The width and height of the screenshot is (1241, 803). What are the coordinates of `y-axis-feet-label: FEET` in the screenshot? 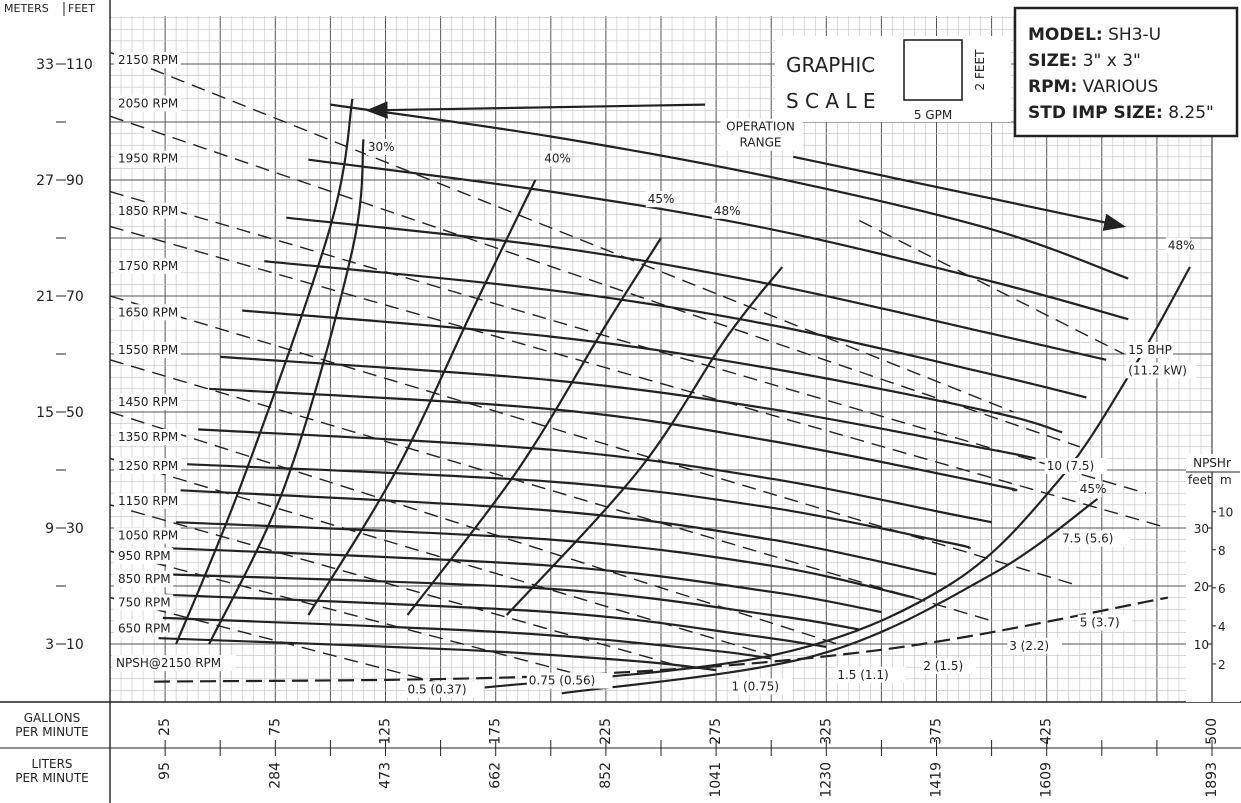 It's located at (81, 8).